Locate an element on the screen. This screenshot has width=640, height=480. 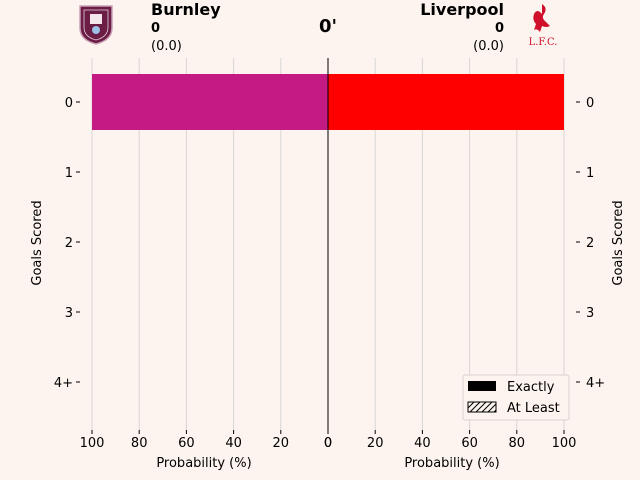
match-minute: 0' is located at coordinates (328, 26).